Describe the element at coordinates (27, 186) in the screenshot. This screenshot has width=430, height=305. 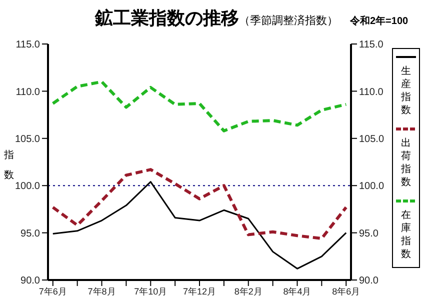
I see `y-tick-label: 100.0` at that location.